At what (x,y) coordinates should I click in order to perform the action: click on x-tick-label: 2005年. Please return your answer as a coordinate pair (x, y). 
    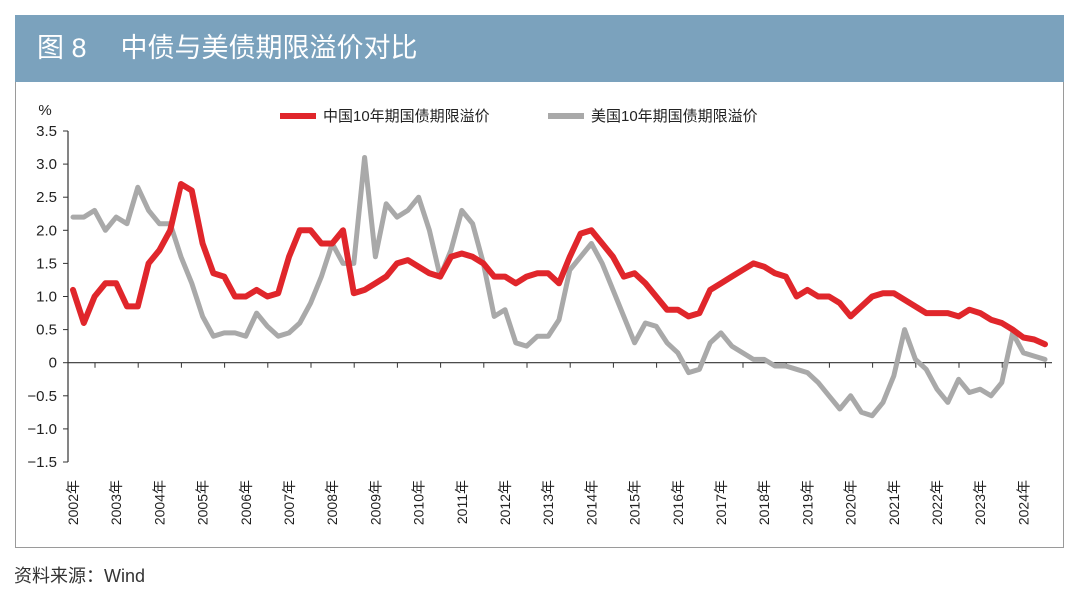
    Looking at the image, I should click on (203, 502).